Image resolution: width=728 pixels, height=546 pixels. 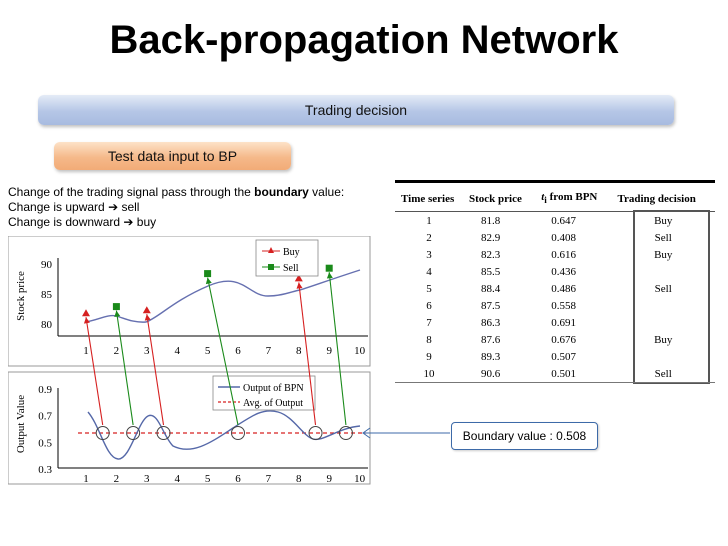 What do you see at coordinates (491, 356) in the screenshot?
I see `cell-stock-price: 89.3` at bounding box center [491, 356].